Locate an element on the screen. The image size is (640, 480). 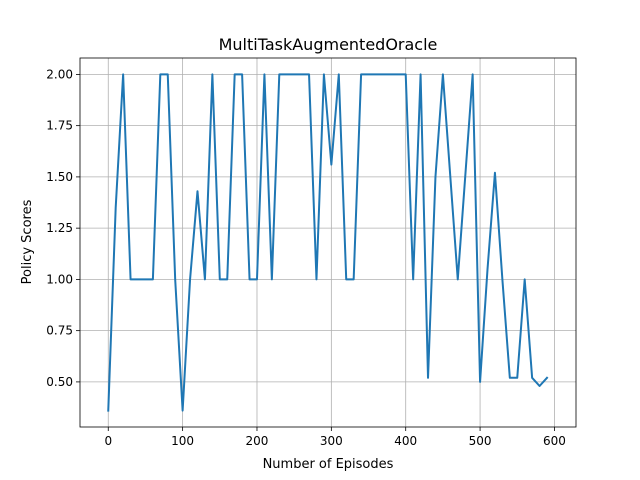
chart-title: MultiTaskAugmentedOracle is located at coordinates (328, 44).